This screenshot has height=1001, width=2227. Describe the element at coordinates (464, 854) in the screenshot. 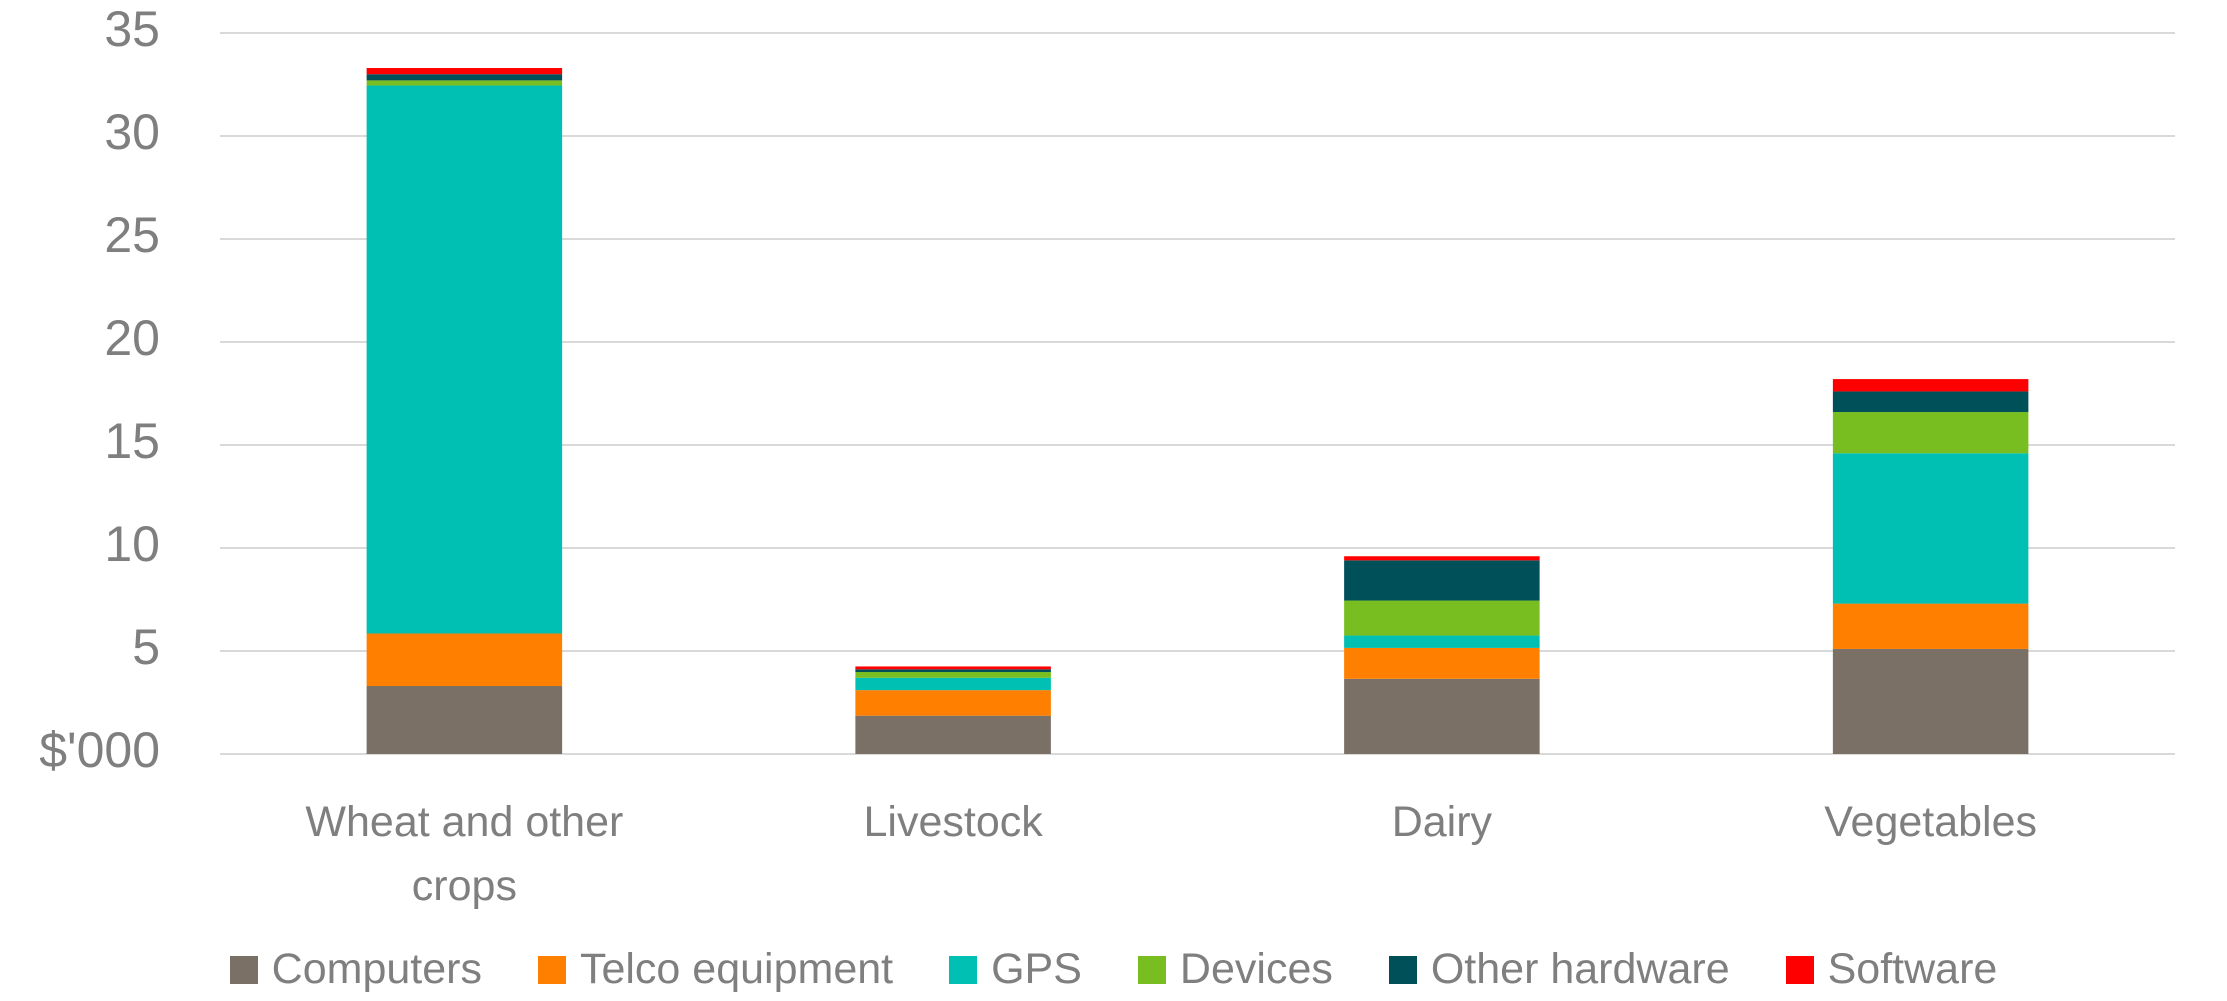

I see `x-tick-label: Wheat and other crops` at that location.